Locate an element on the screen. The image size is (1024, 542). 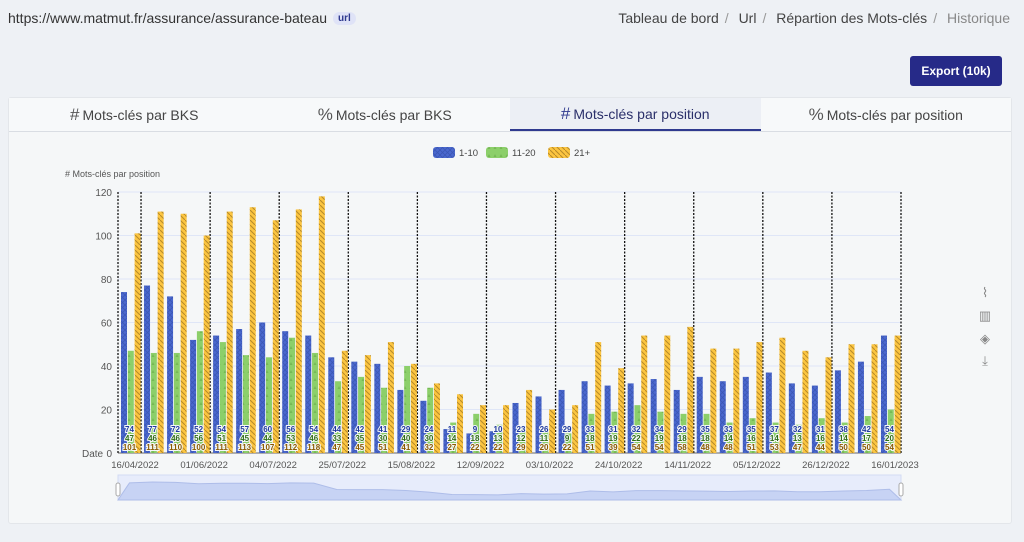
x-tick-label: 16/01/2023 is located at coordinates (895, 465).